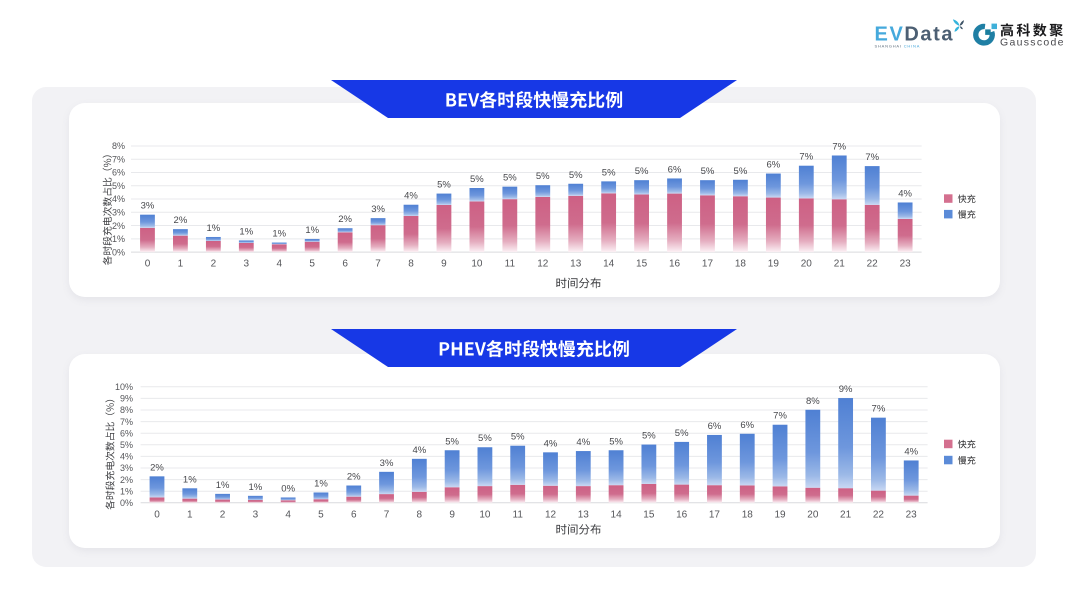  I want to click on svg-text: 10%, so click(124, 387).